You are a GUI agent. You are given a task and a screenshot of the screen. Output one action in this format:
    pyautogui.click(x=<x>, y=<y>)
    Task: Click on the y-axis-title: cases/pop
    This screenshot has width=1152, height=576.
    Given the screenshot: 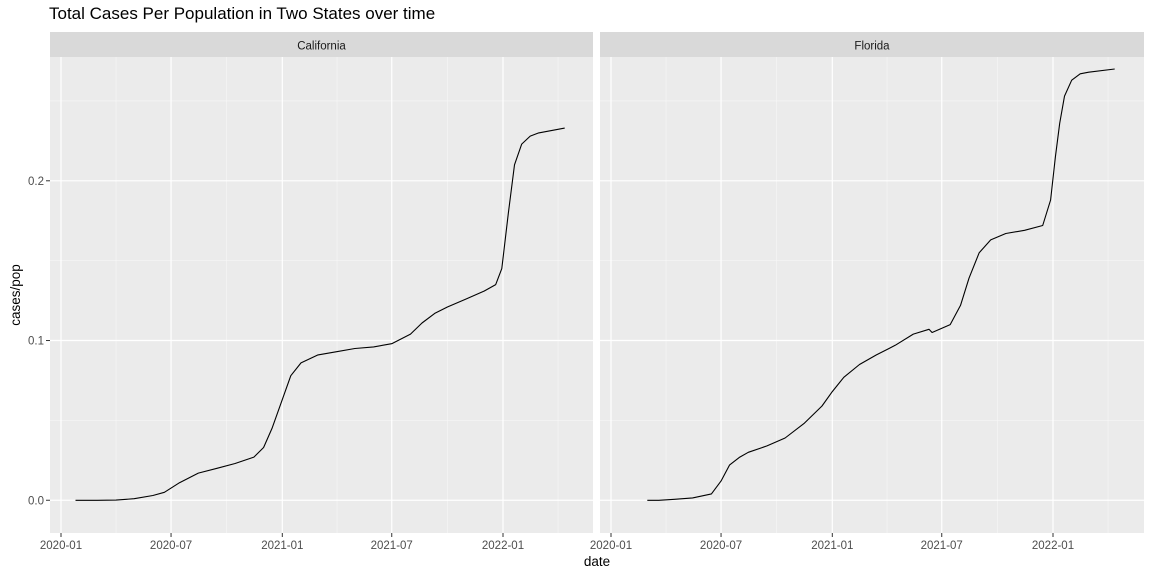 What is the action you would take?
    pyautogui.click(x=15, y=295)
    